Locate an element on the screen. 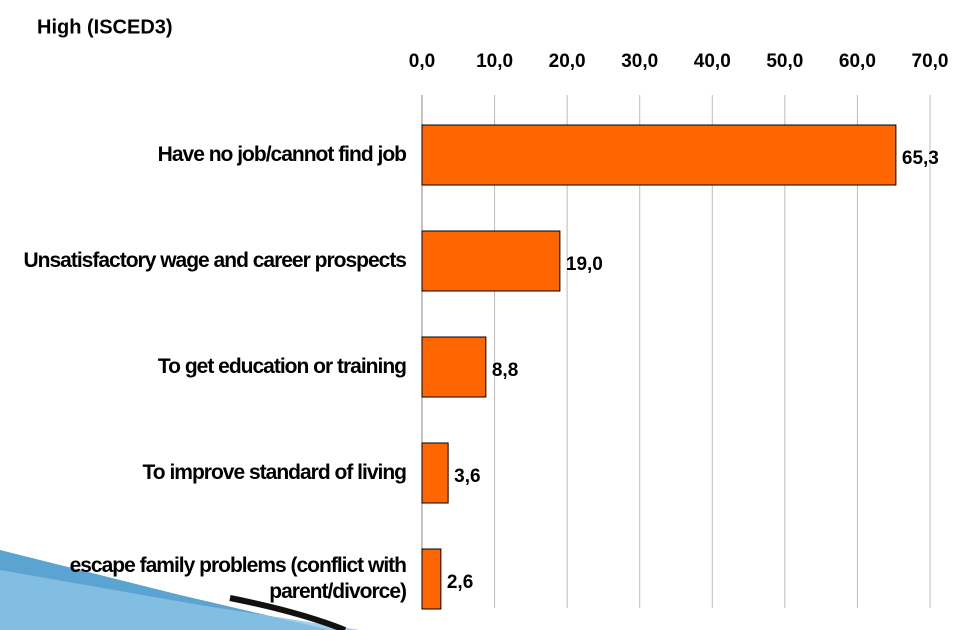 Image resolution: width=958 pixels, height=630 pixels. x-tick-label: 20,0 is located at coordinates (567, 61).